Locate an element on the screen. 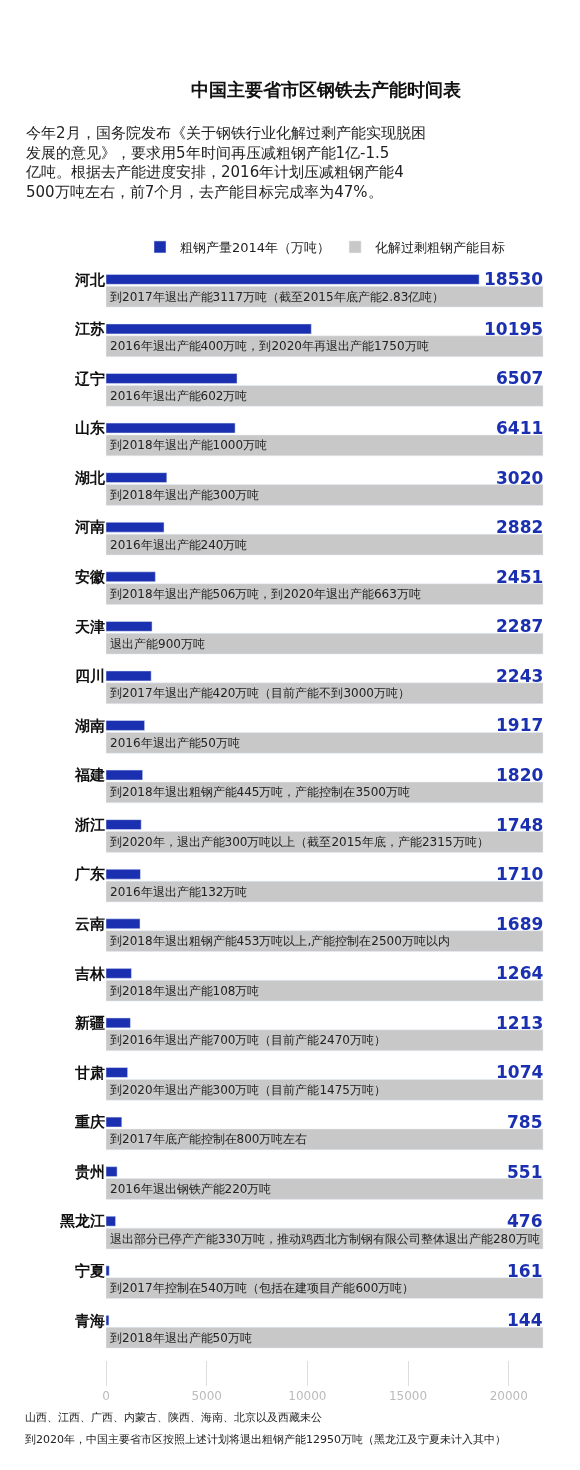 The image size is (580, 1470). annotation: 2016年退出产能240万吨 is located at coordinates (179, 545).